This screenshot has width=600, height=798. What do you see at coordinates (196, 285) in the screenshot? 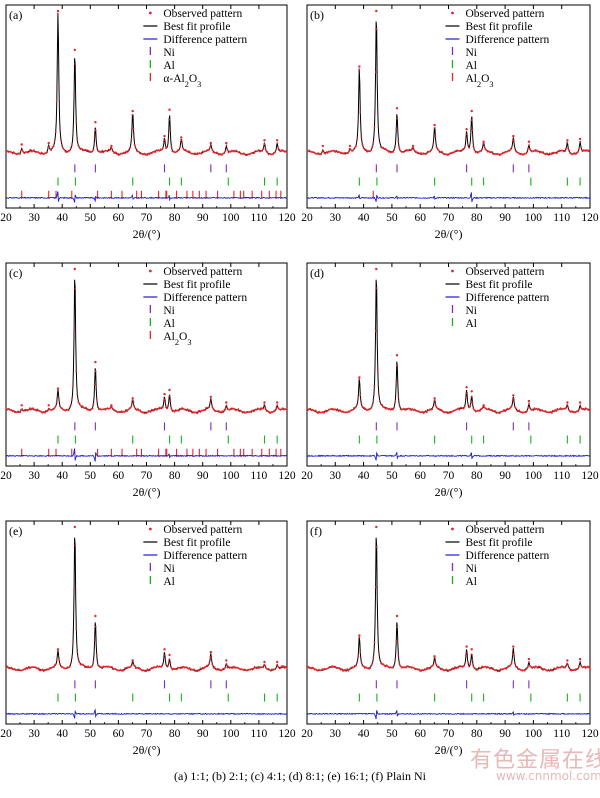
I see `legend-label: Best fit profile` at bounding box center [196, 285].